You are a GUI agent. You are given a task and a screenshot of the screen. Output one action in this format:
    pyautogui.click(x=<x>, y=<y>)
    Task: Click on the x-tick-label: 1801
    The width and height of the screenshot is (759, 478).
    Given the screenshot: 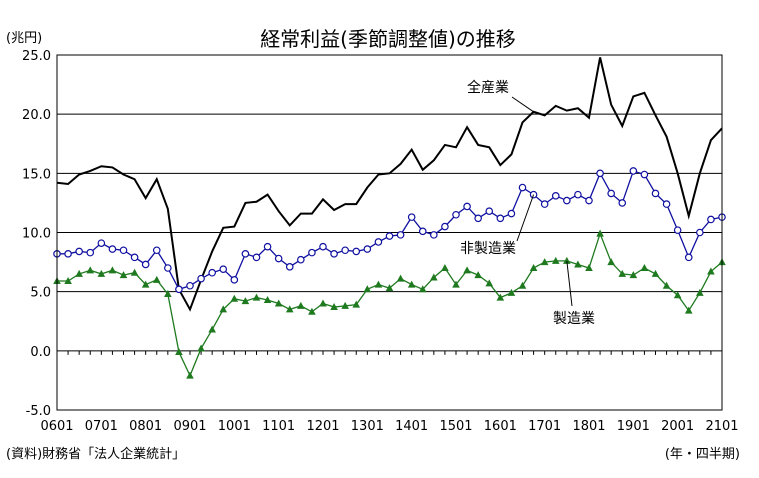 What is the action you would take?
    pyautogui.click(x=588, y=426)
    